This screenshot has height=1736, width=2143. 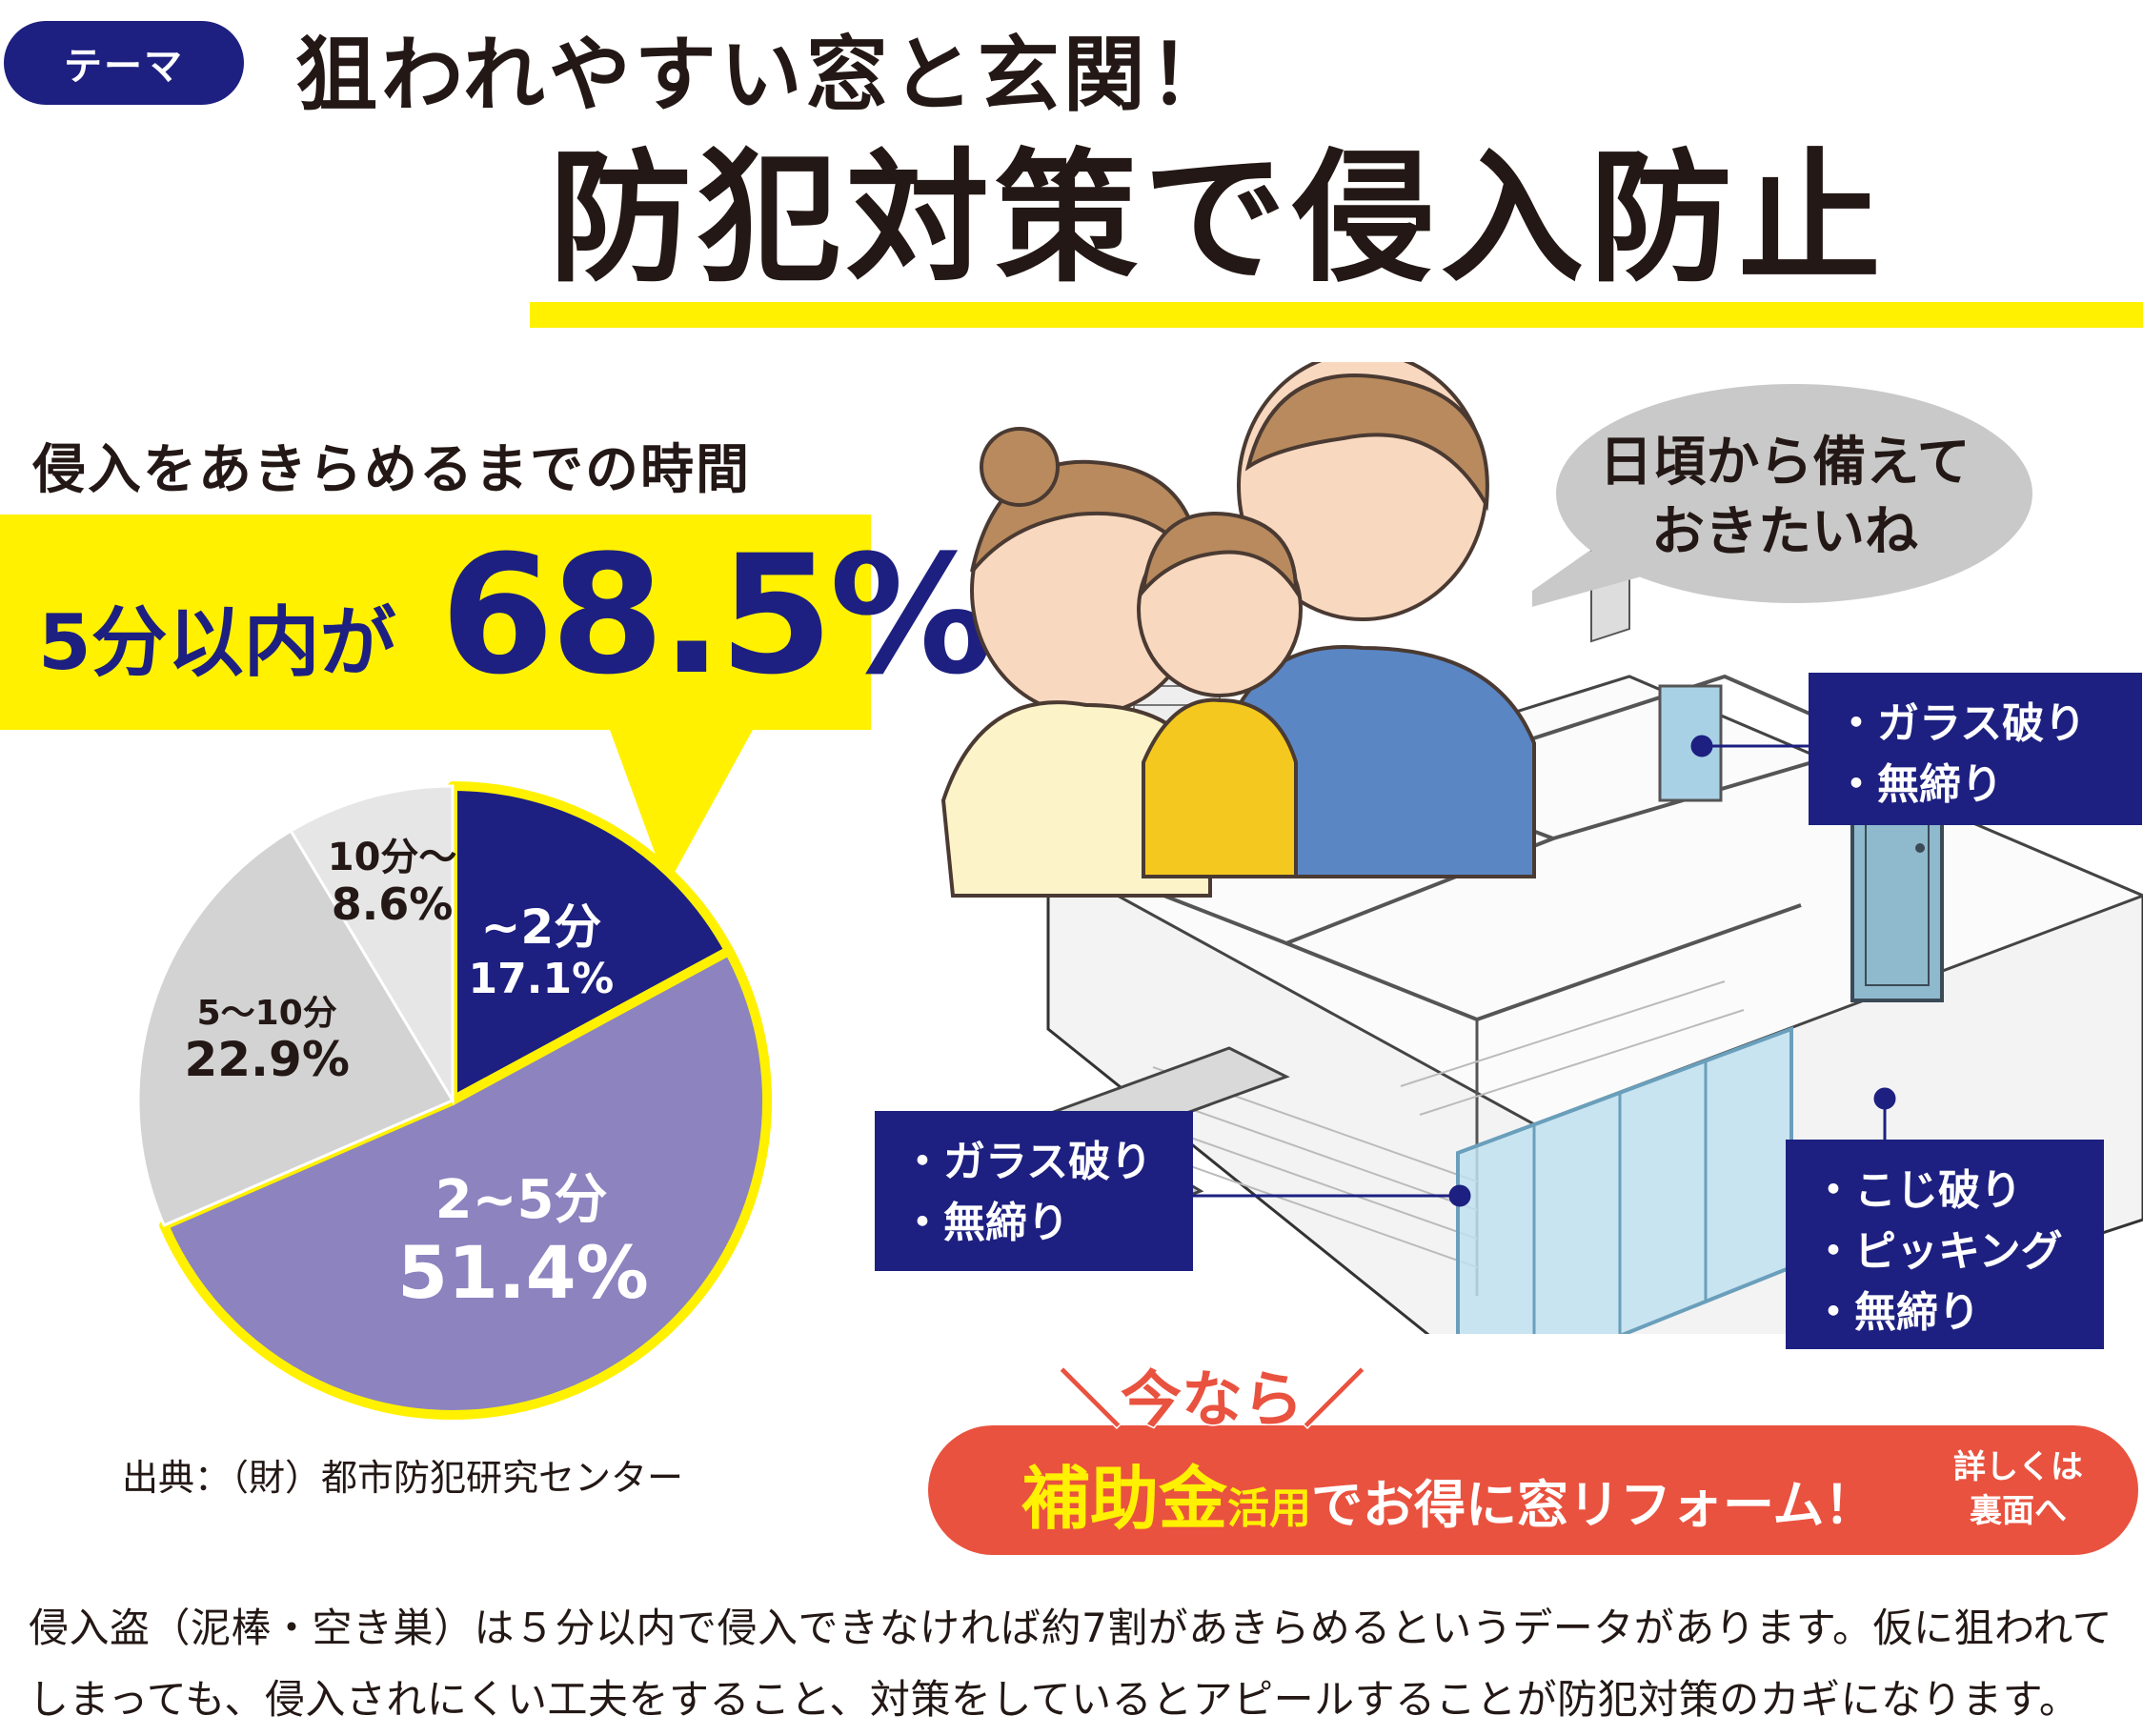 I want to click on pie-slice-label: ~2分 17.1%, so click(x=541, y=951).